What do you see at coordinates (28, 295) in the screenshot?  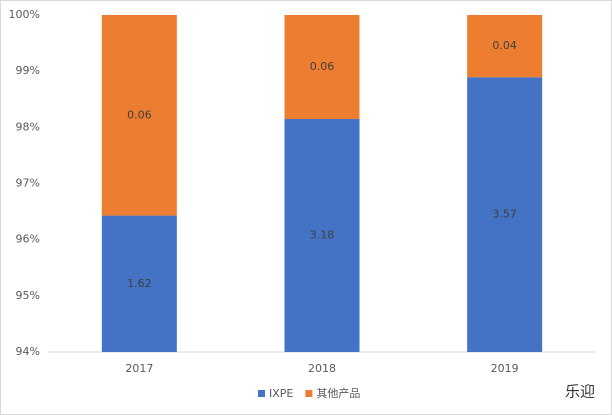 I see `y-tick-label: 95%` at bounding box center [28, 295].